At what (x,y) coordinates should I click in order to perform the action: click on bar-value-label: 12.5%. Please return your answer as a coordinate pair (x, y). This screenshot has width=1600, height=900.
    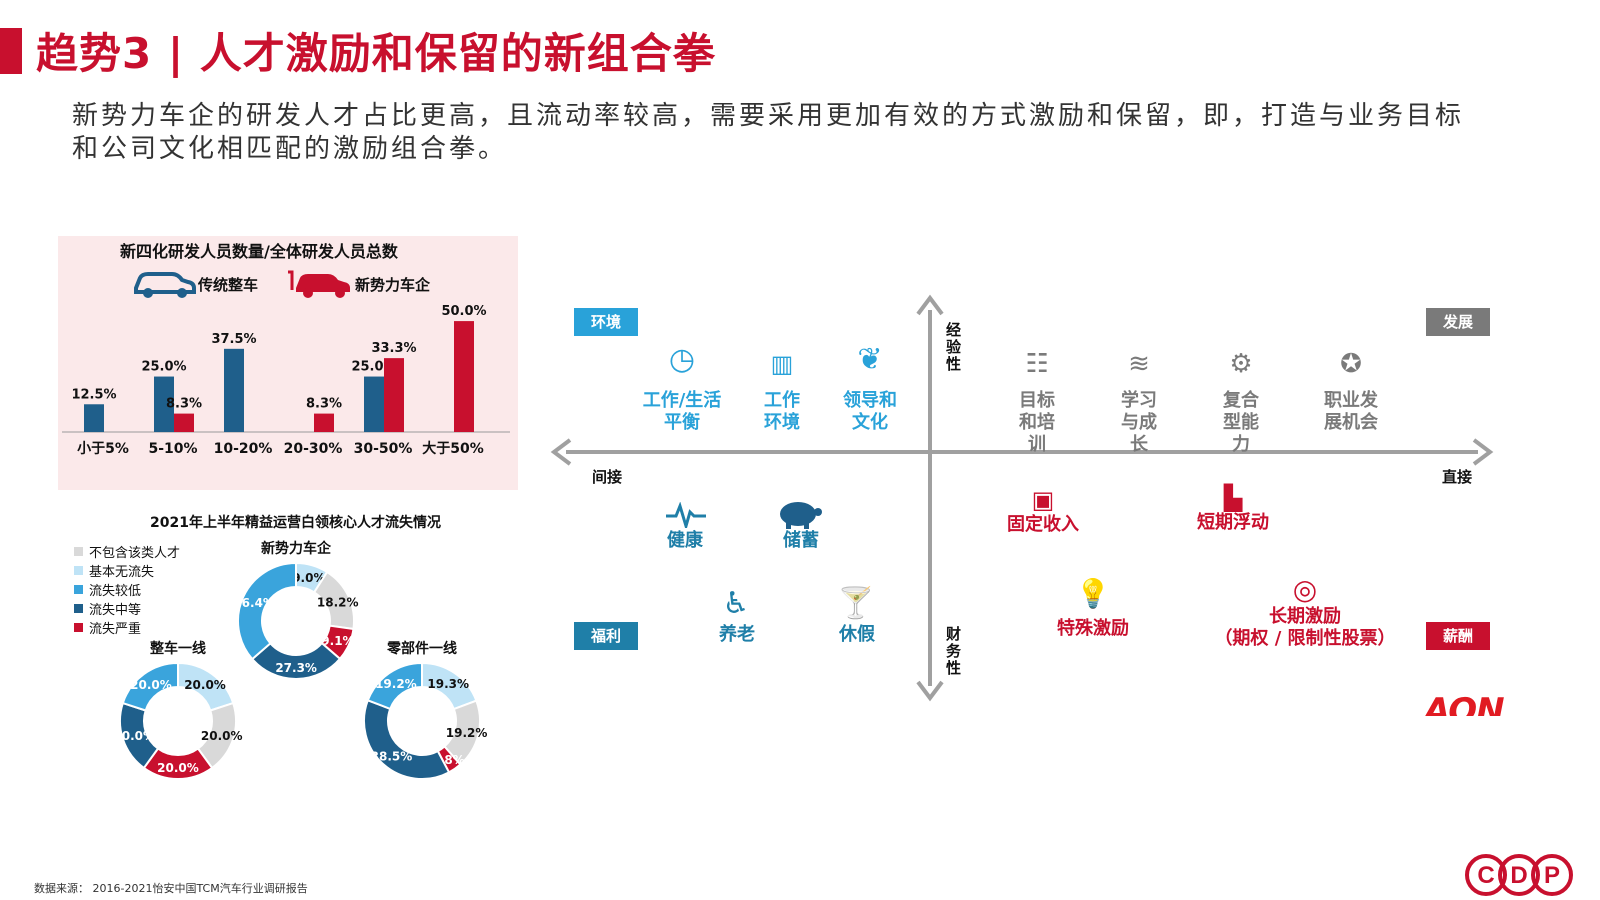
    Looking at the image, I should click on (93, 394).